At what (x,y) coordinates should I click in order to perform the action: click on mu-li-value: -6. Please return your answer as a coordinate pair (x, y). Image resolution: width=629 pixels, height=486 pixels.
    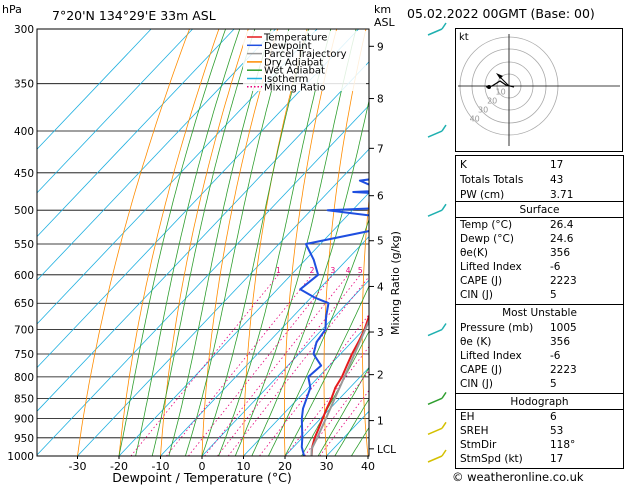
    Looking at the image, I should click on (555, 356).